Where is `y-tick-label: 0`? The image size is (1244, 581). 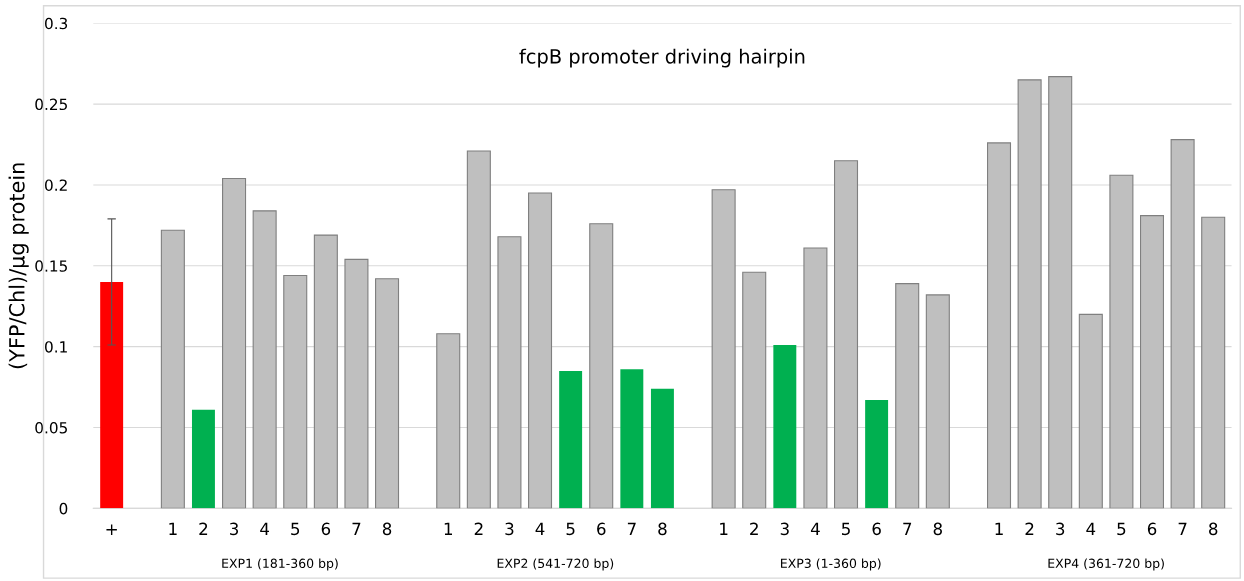 y-tick-label: 0 is located at coordinates (63, 508).